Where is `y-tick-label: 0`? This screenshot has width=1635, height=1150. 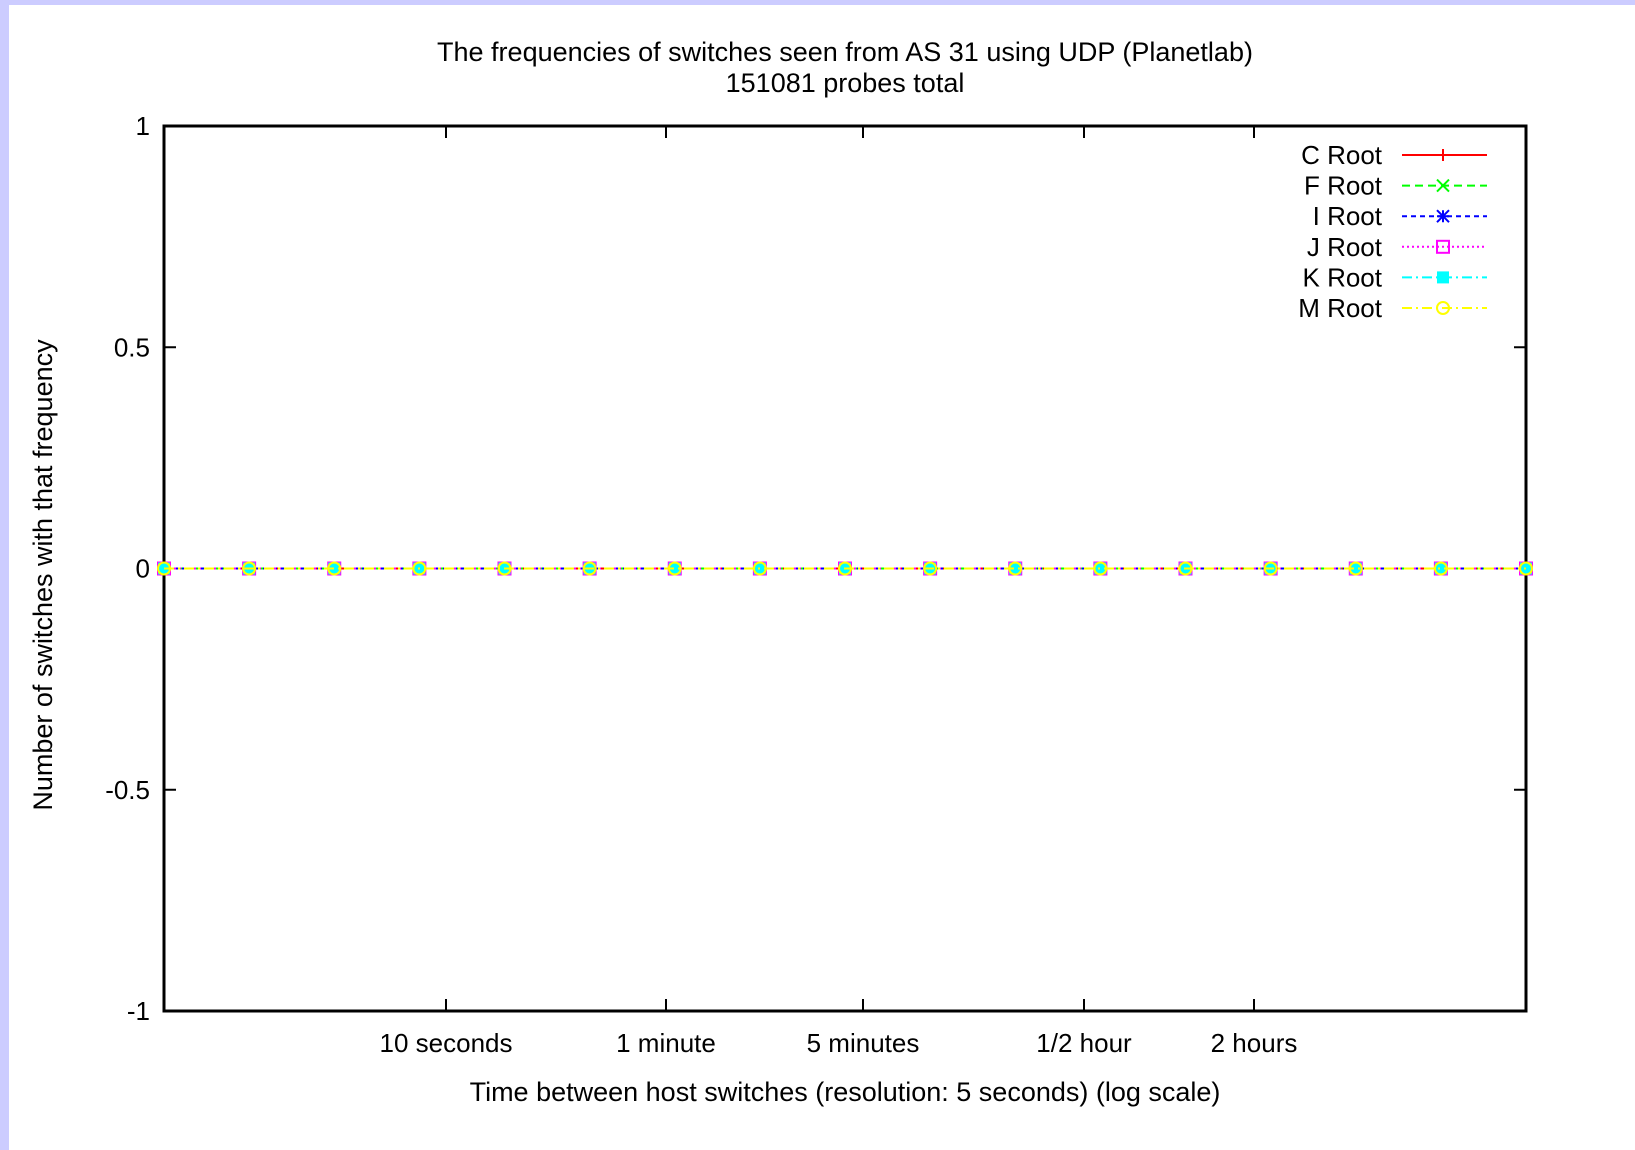 y-tick-label: 0 is located at coordinates (143, 569).